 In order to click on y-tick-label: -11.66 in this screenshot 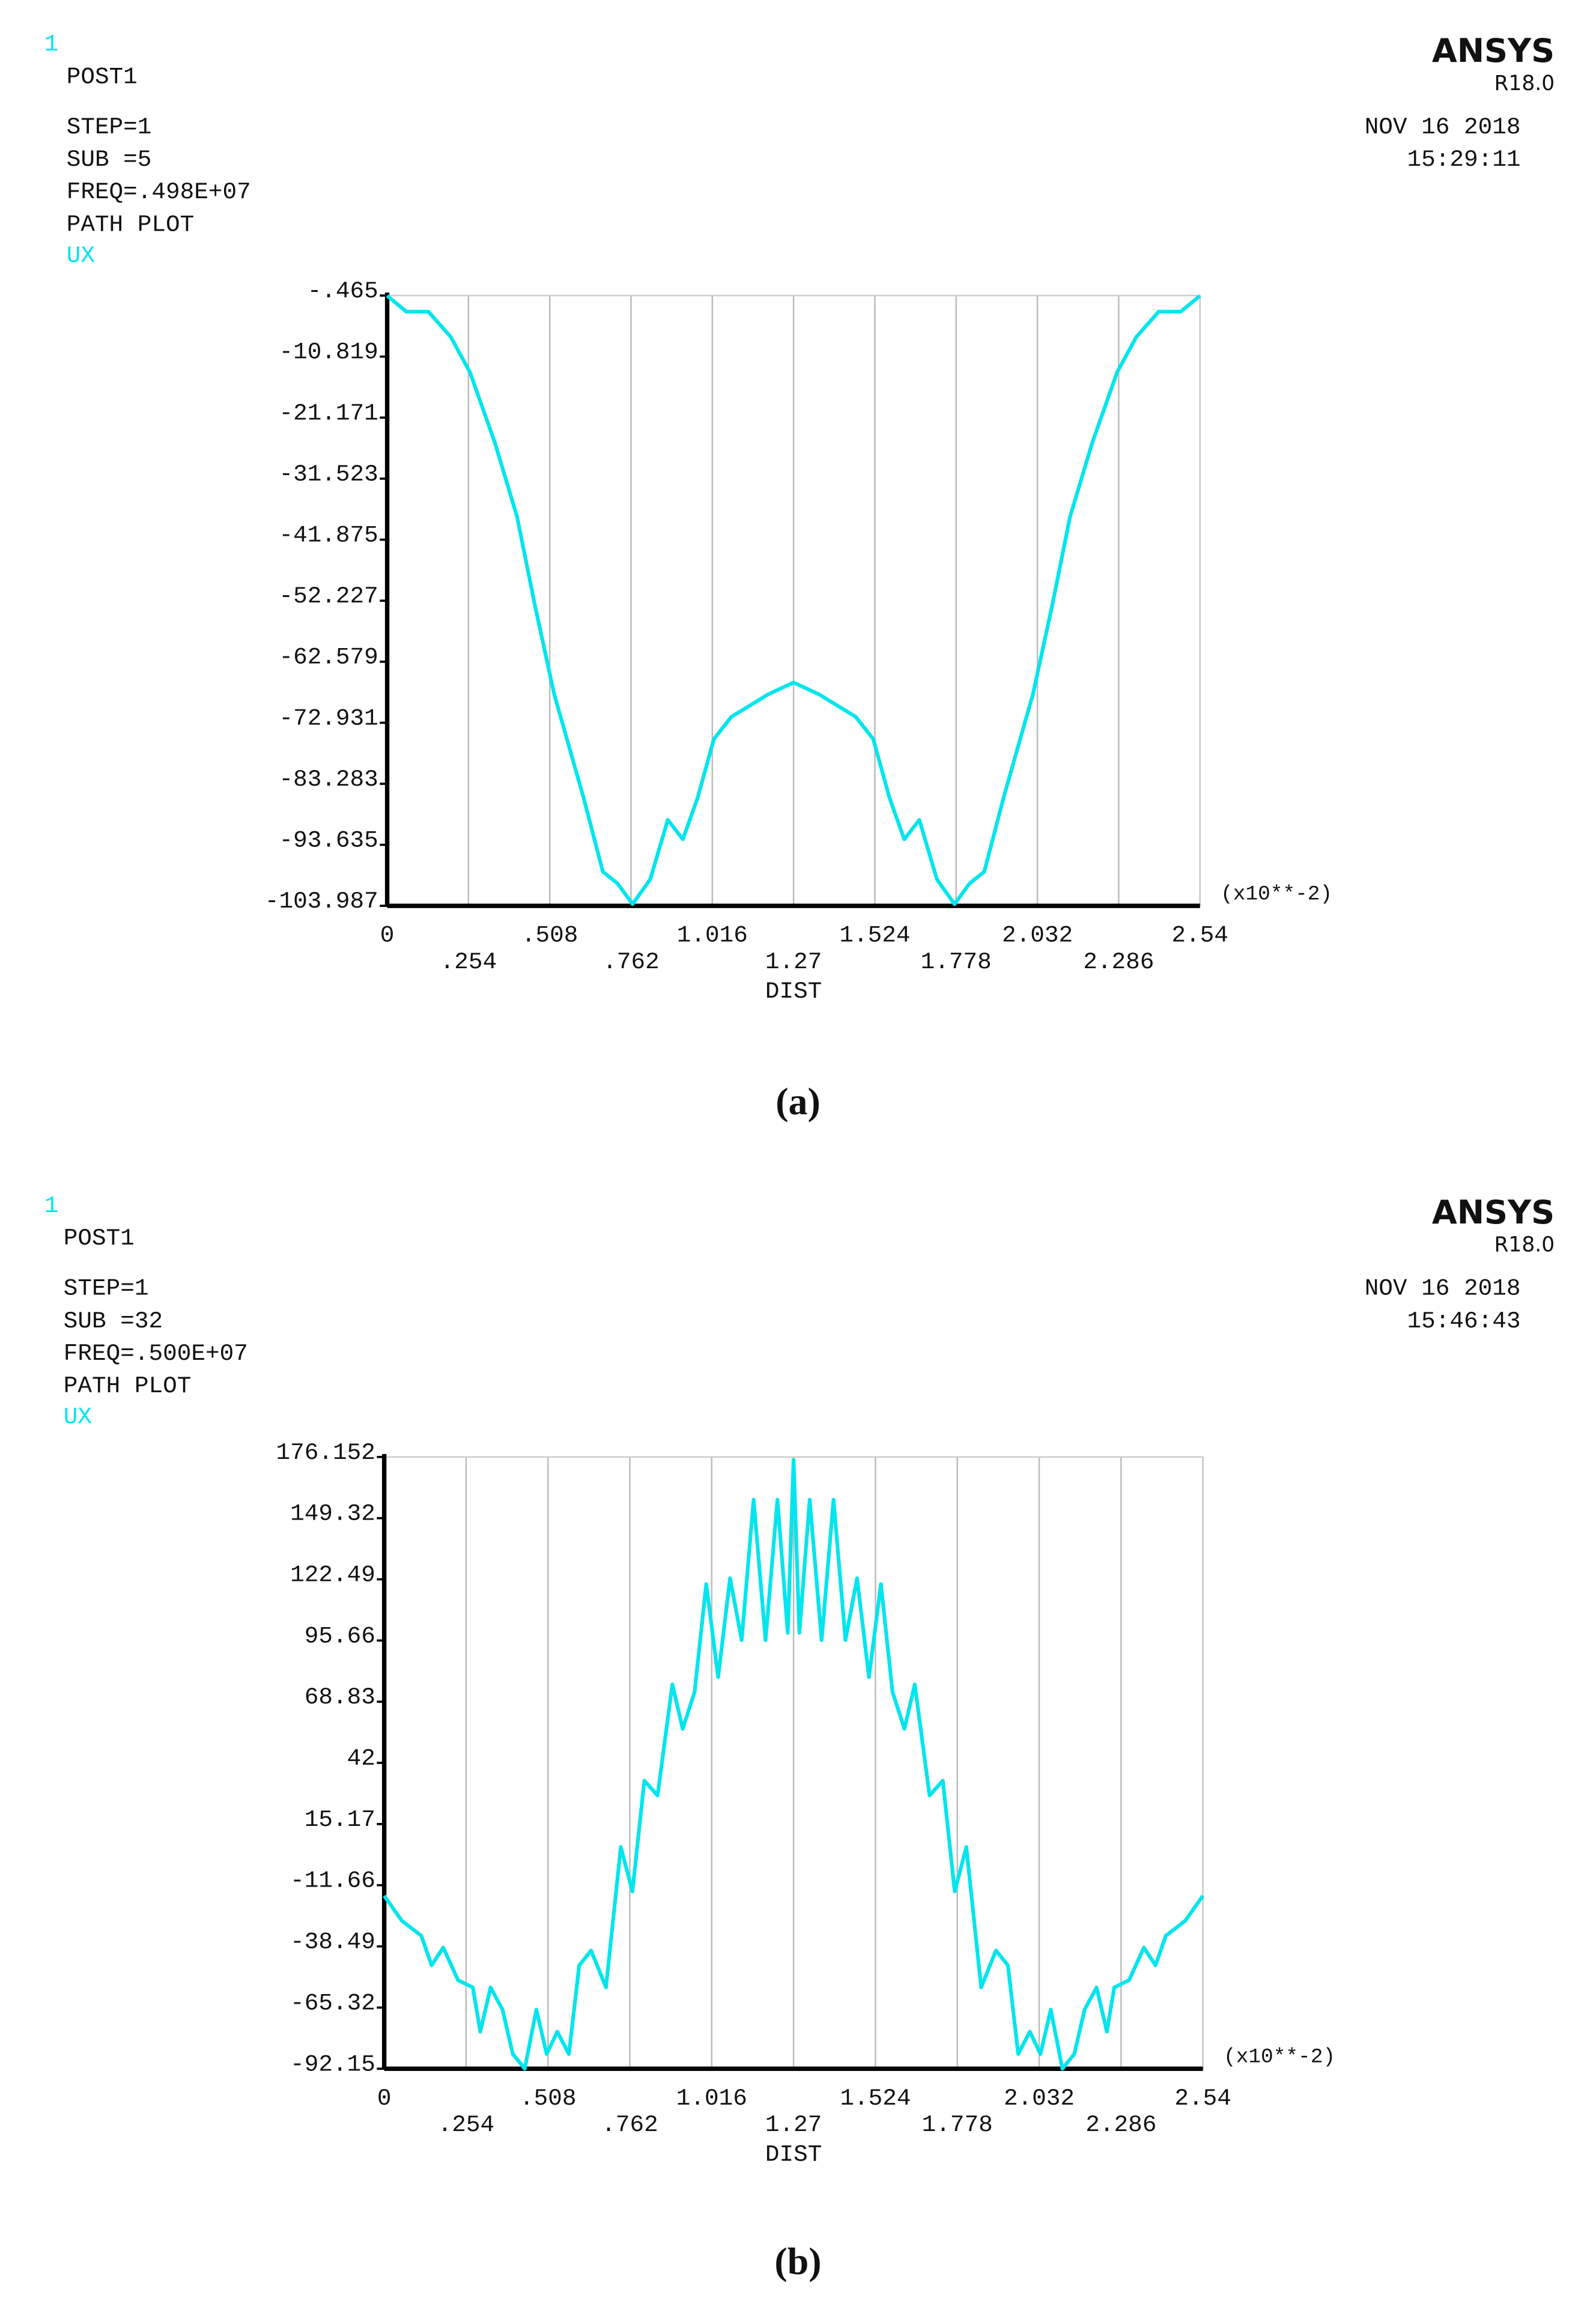, I will do `click(332, 1880)`.